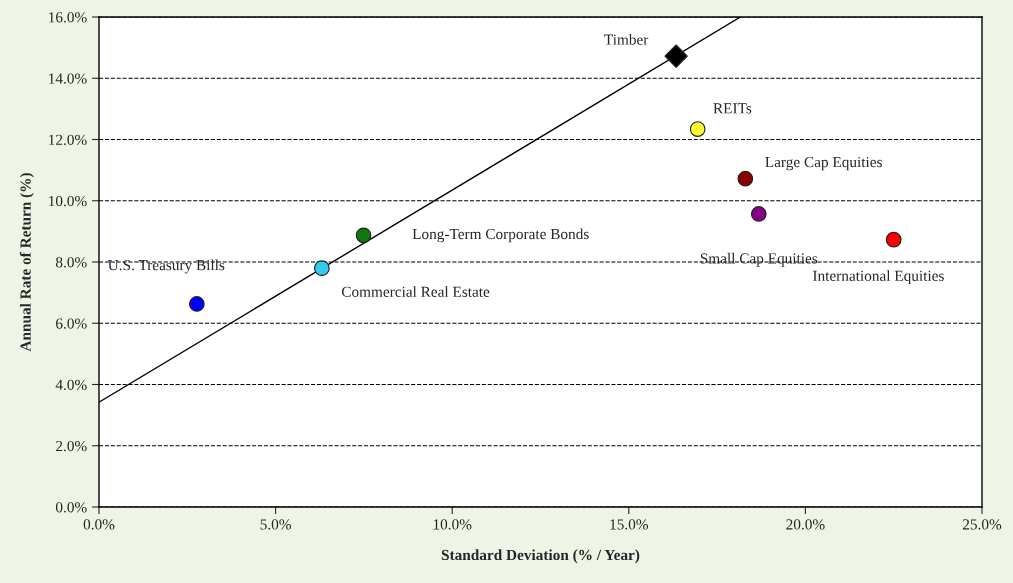  Describe the element at coordinates (68, 78) in the screenshot. I see `y-tick-label: 14.0%` at that location.